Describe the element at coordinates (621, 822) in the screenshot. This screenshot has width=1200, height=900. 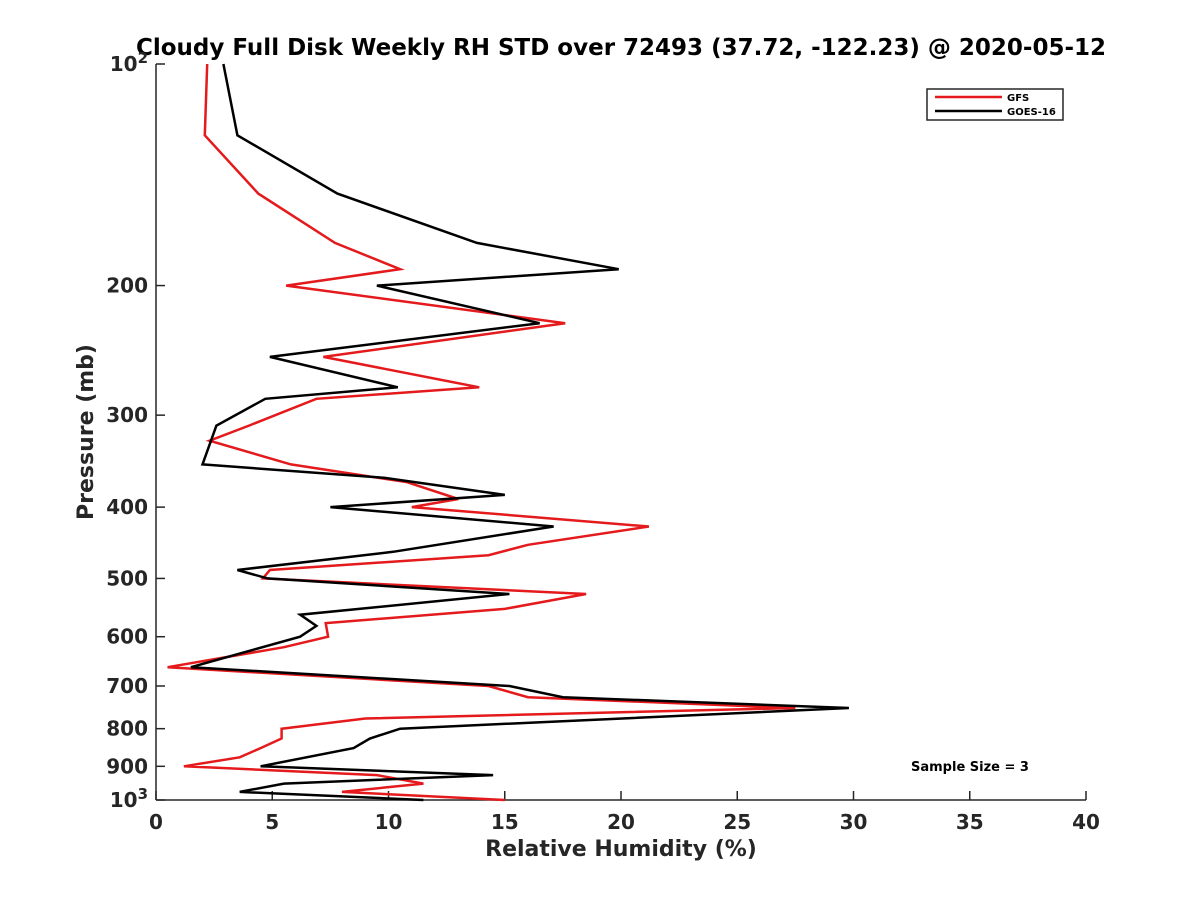
I see `x-tick-label: 20` at that location.